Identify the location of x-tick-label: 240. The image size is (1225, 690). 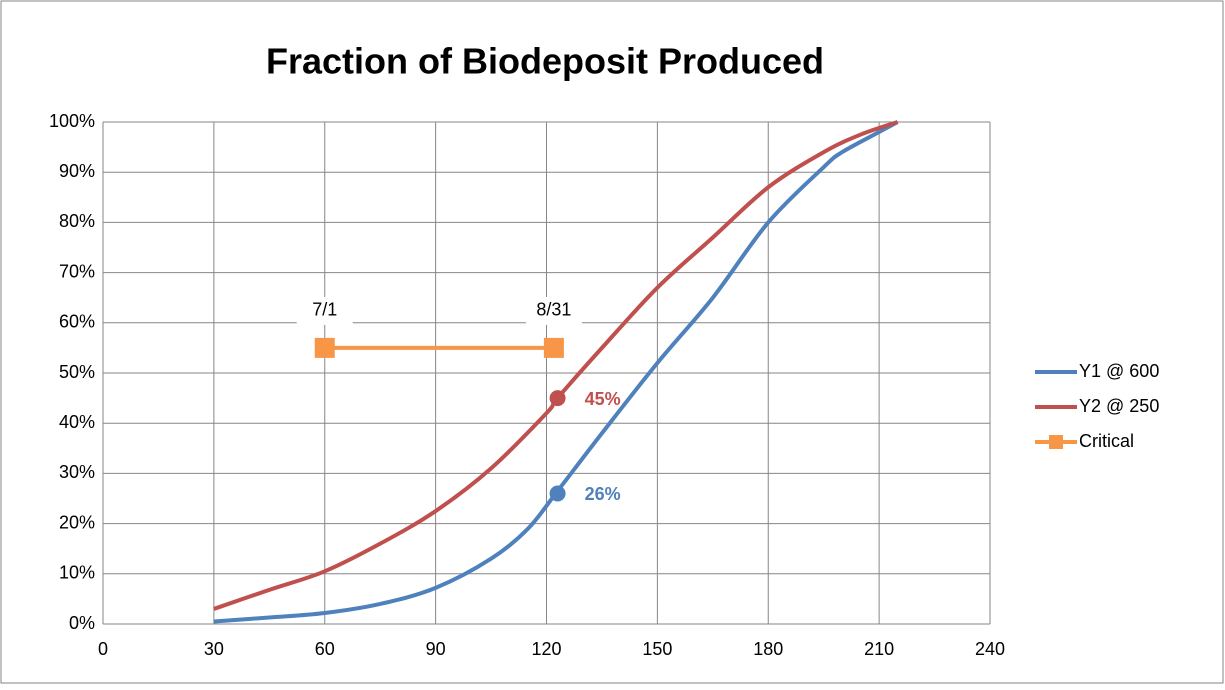
(990, 649).